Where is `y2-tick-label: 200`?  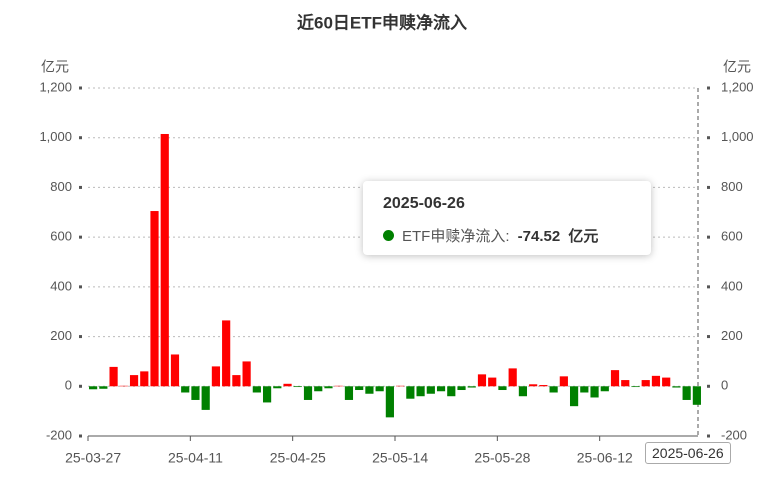 y2-tick-label: 200 is located at coordinates (732, 335).